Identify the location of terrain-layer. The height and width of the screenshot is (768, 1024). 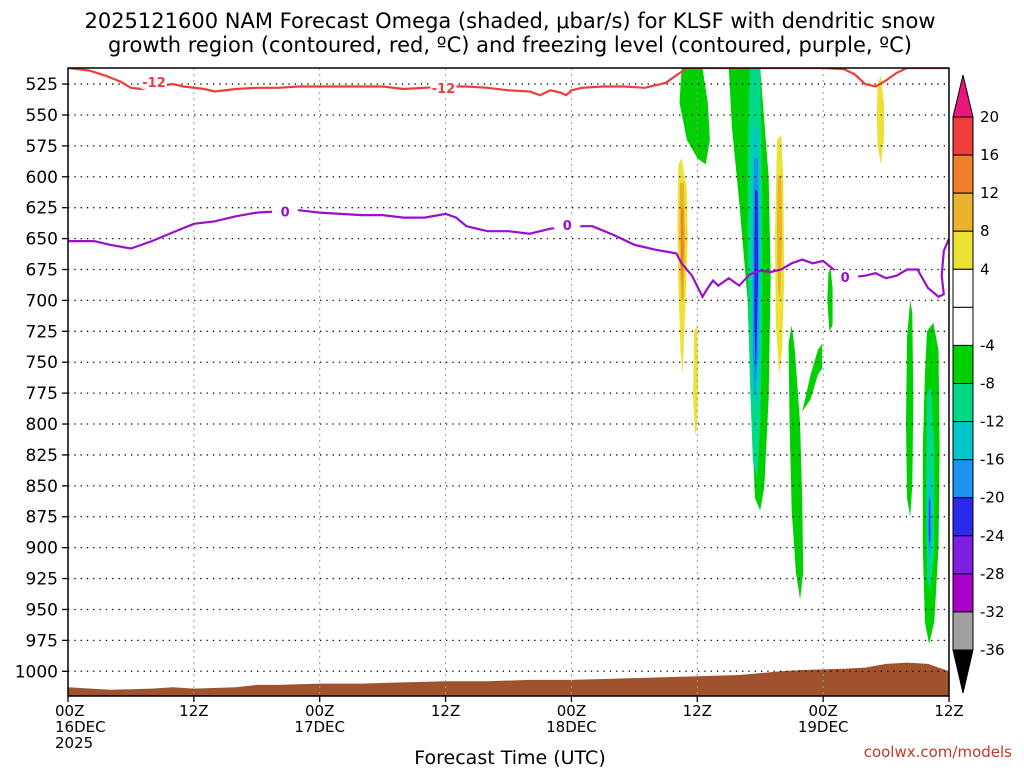
(508, 679).